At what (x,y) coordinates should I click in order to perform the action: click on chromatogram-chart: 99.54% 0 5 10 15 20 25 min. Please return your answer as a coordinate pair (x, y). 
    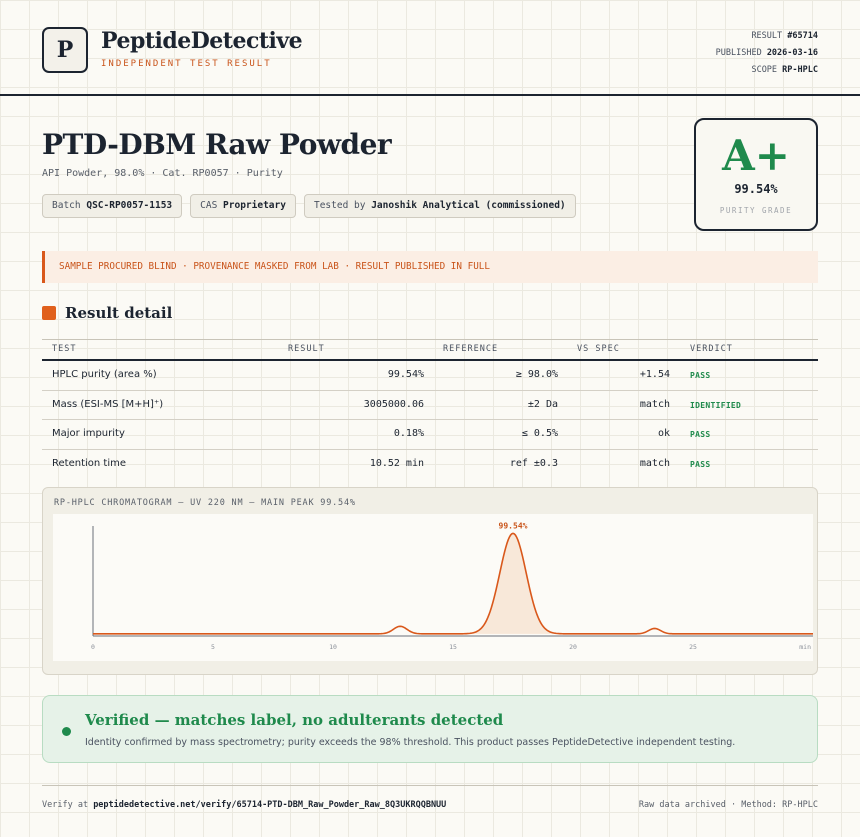
    Looking at the image, I should click on (452, 586).